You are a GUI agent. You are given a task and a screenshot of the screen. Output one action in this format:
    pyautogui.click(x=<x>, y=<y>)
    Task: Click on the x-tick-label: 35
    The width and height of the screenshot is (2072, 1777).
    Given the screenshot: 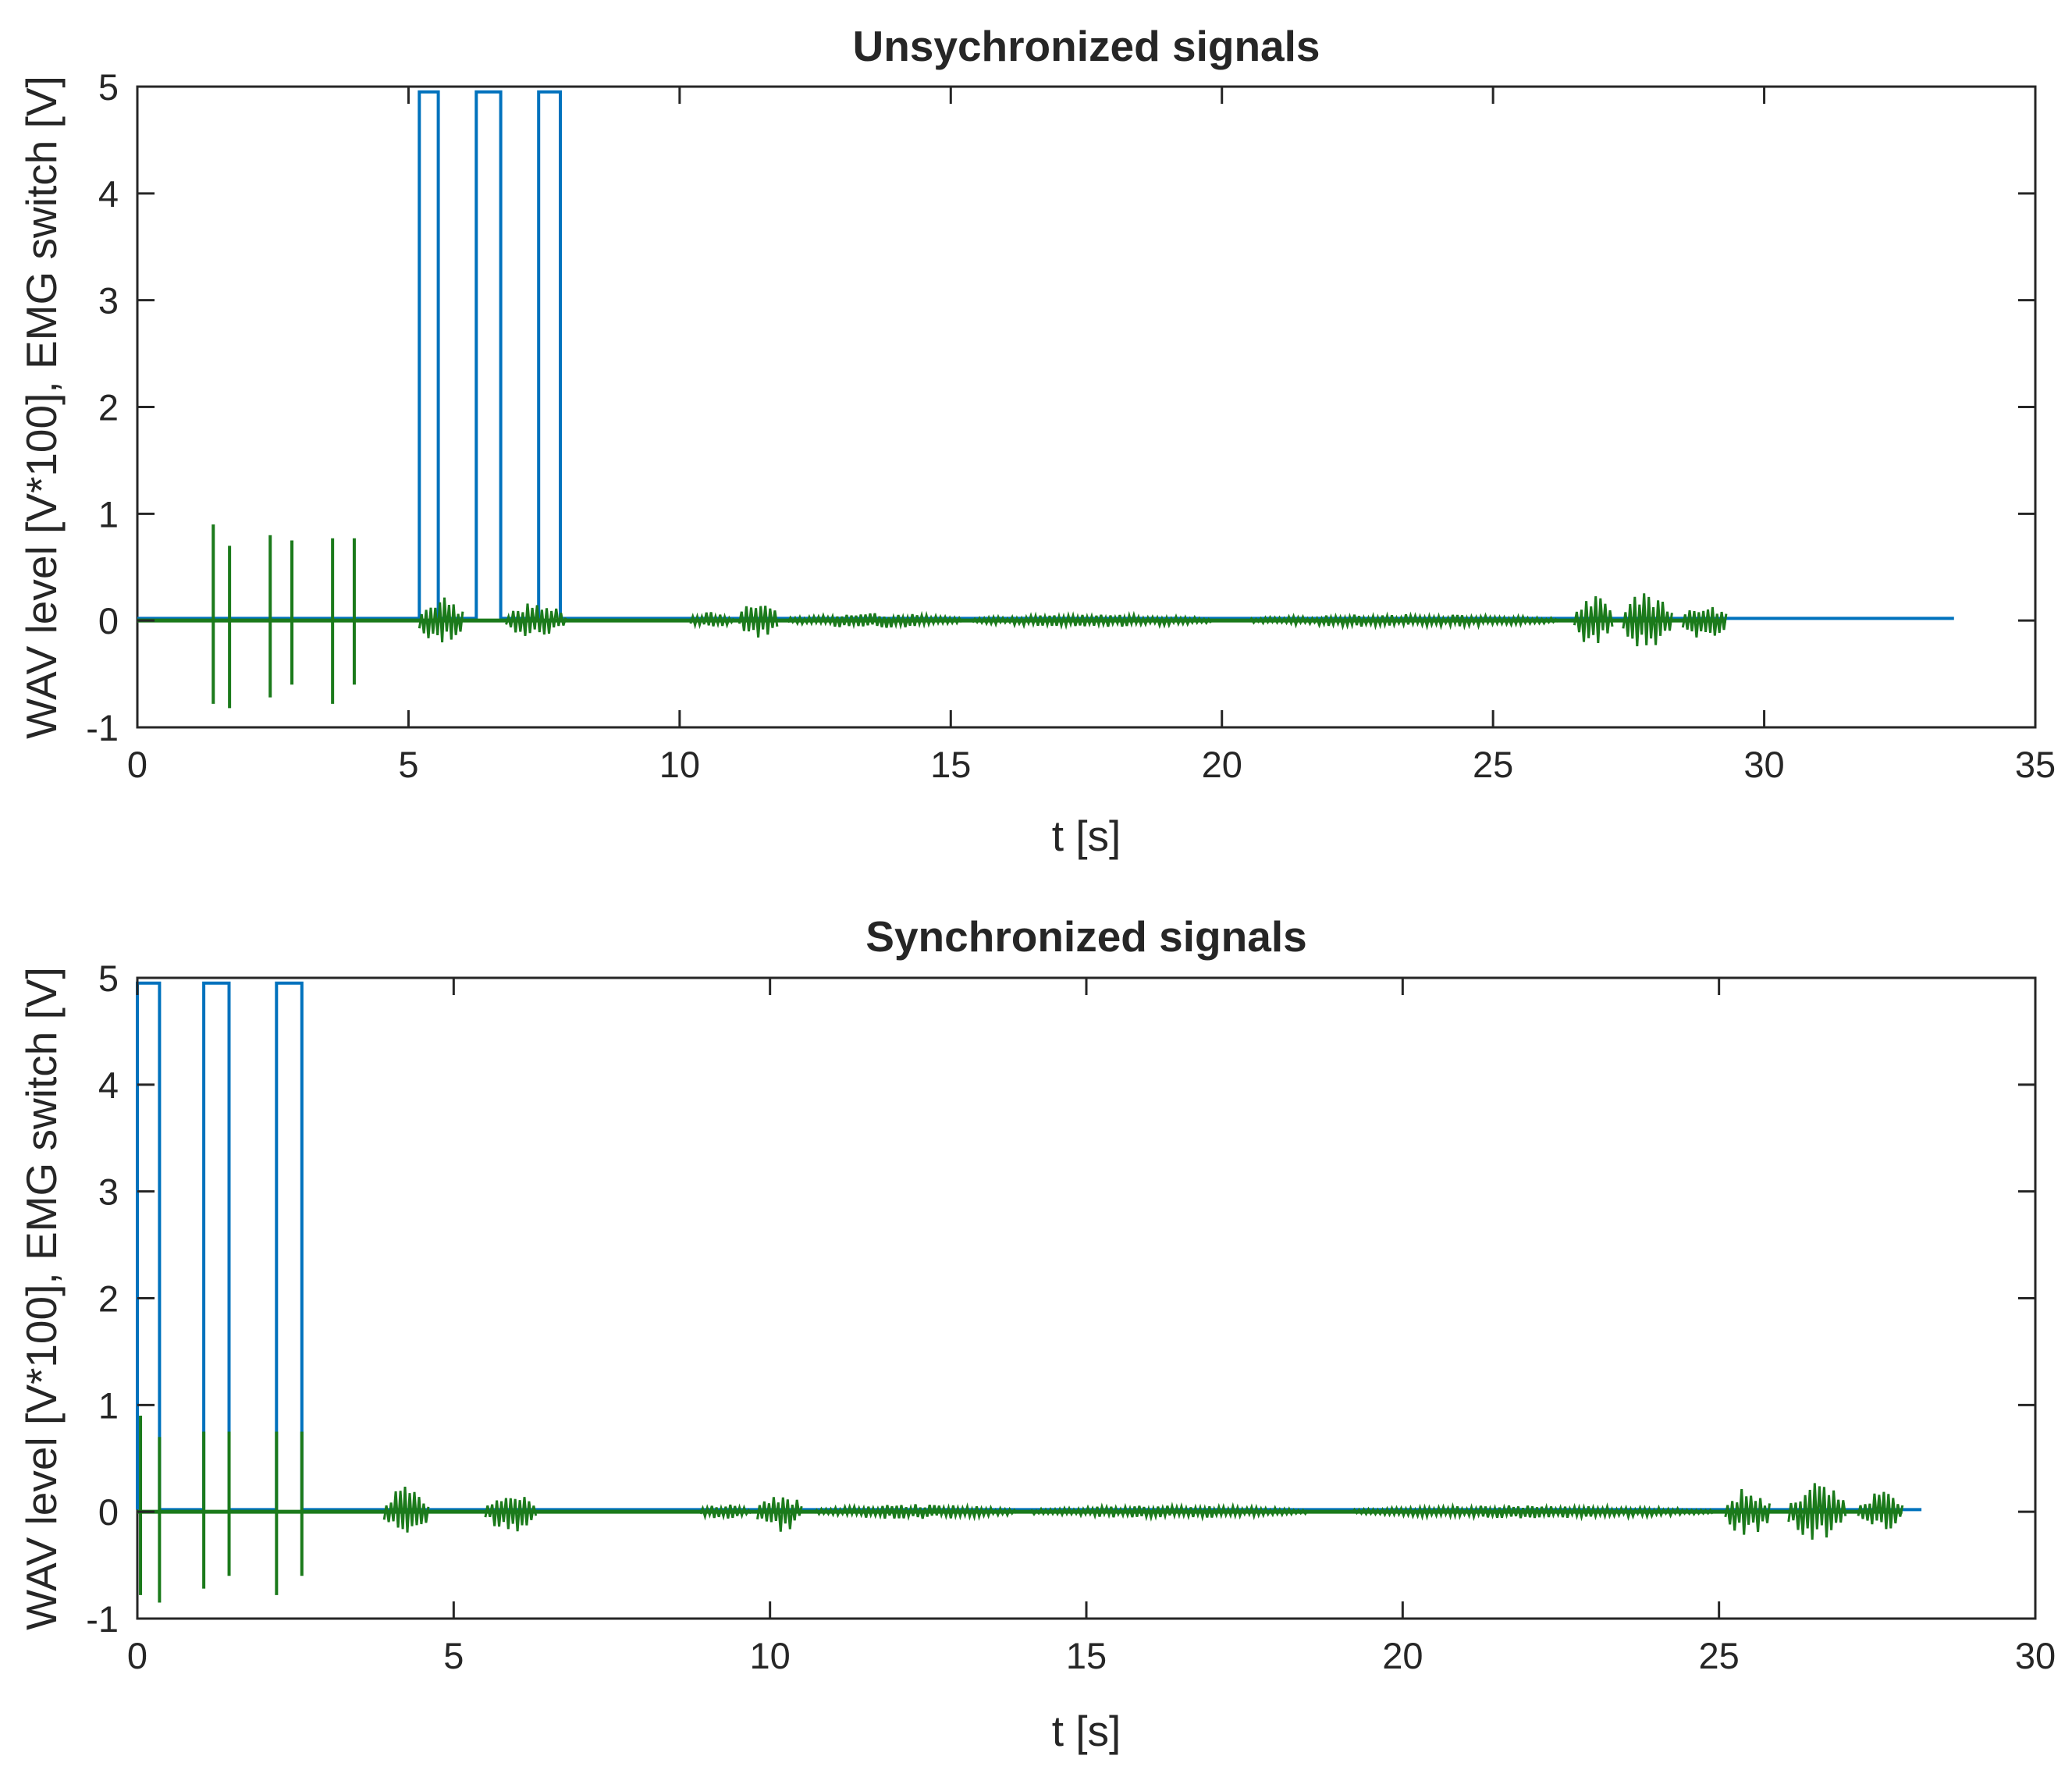 What is the action you would take?
    pyautogui.click(x=2035, y=764)
    